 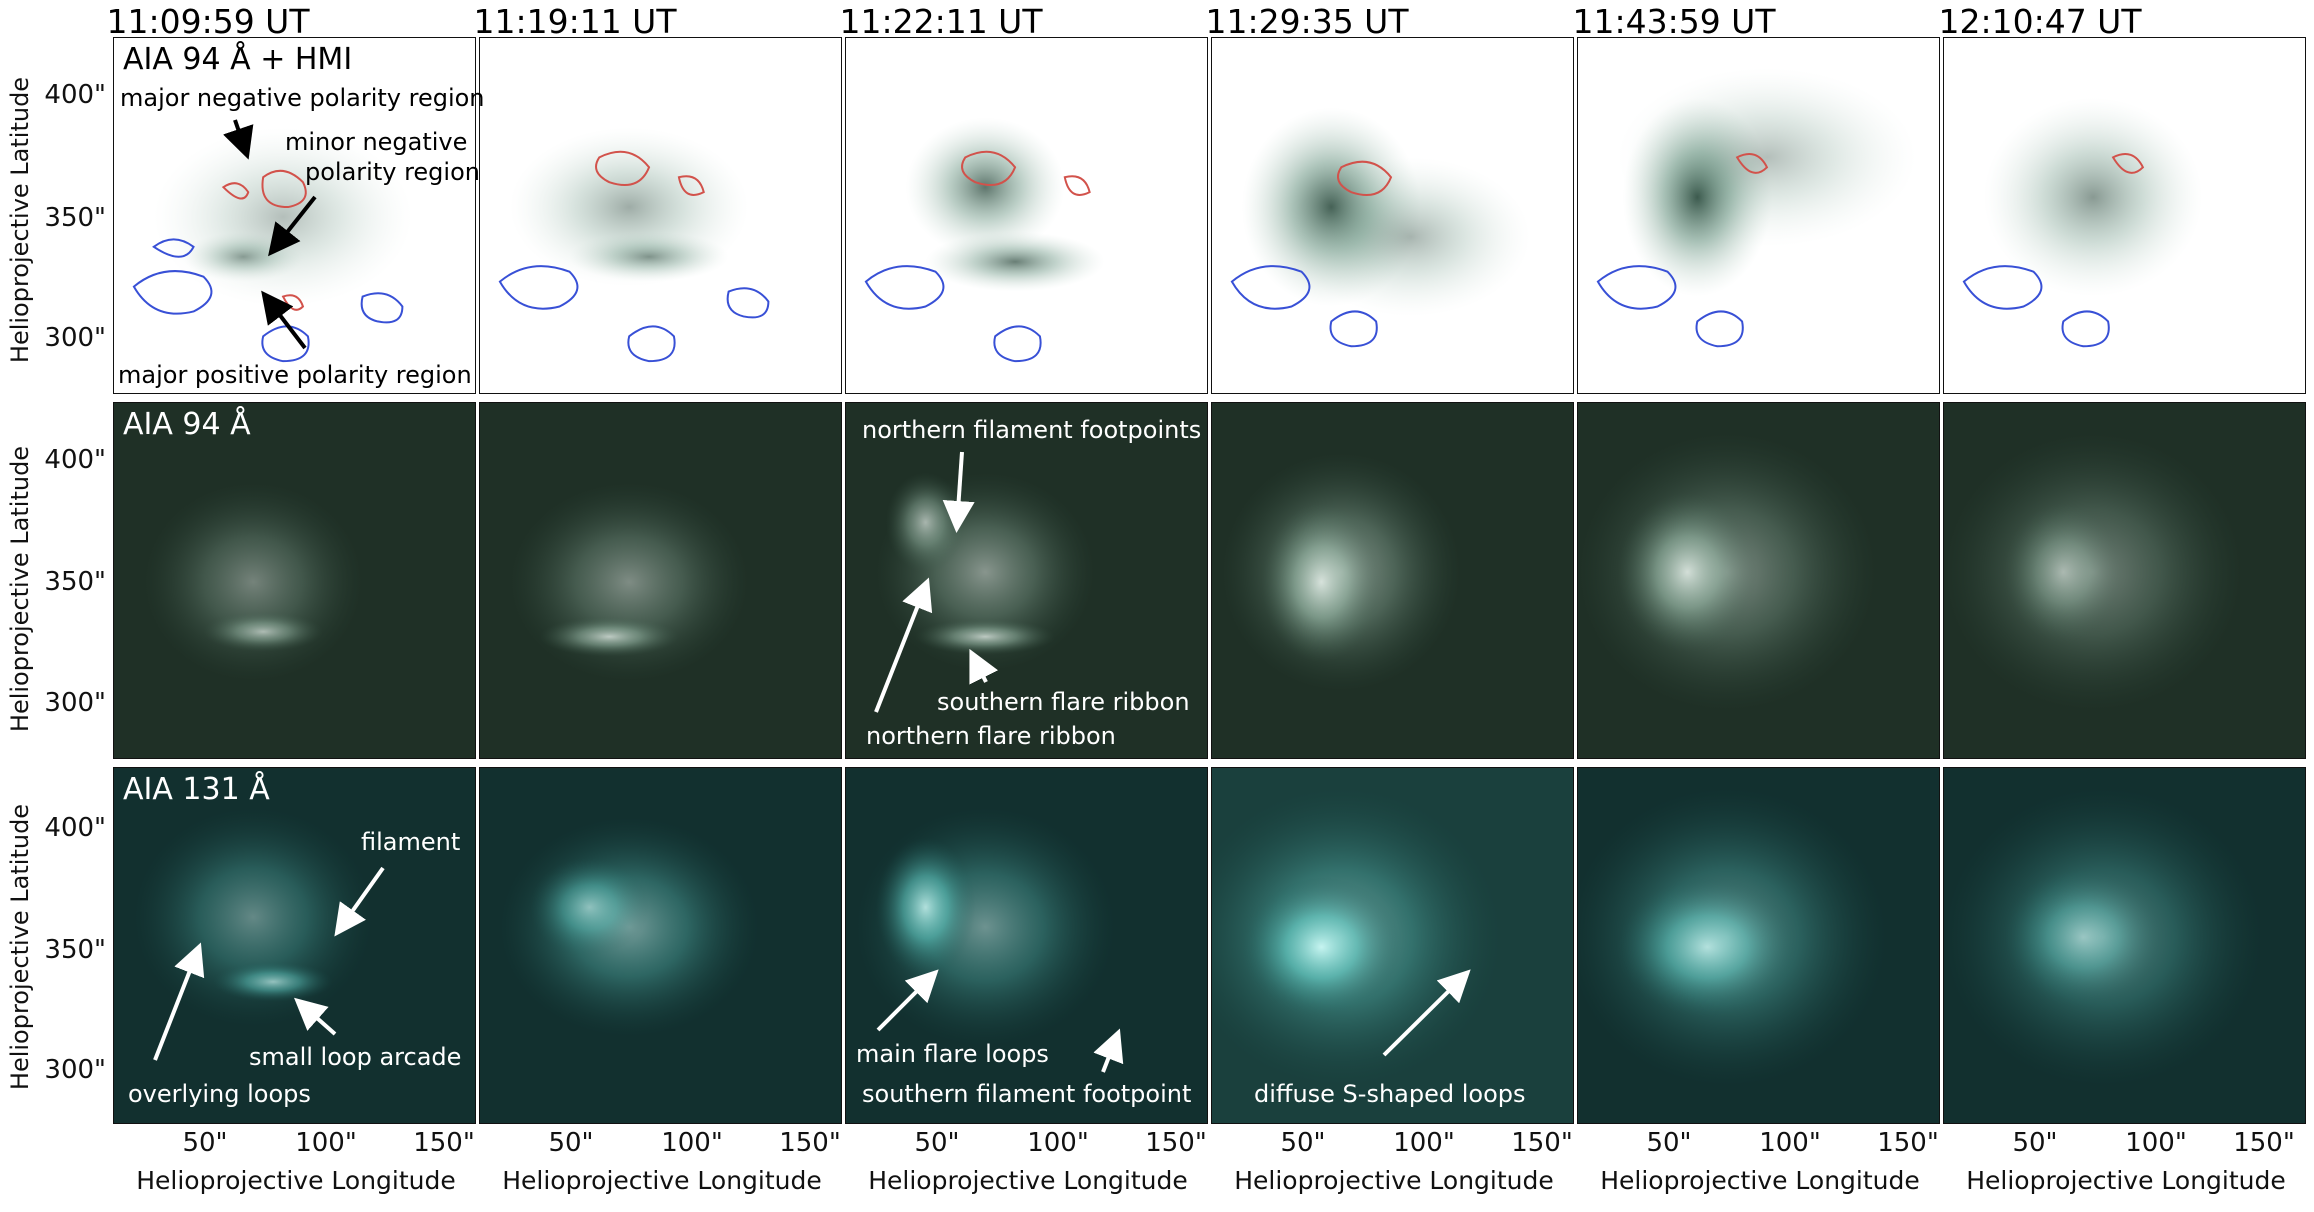 What do you see at coordinates (1392, 945) in the screenshot?
I see `panel-r3-c4` at bounding box center [1392, 945].